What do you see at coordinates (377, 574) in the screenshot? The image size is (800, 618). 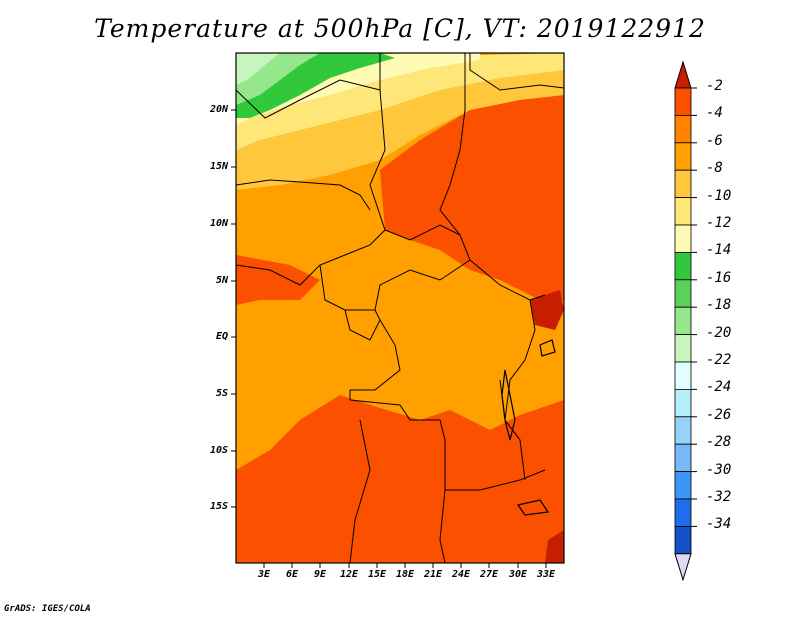 I see `lon-label: 15E` at bounding box center [377, 574].